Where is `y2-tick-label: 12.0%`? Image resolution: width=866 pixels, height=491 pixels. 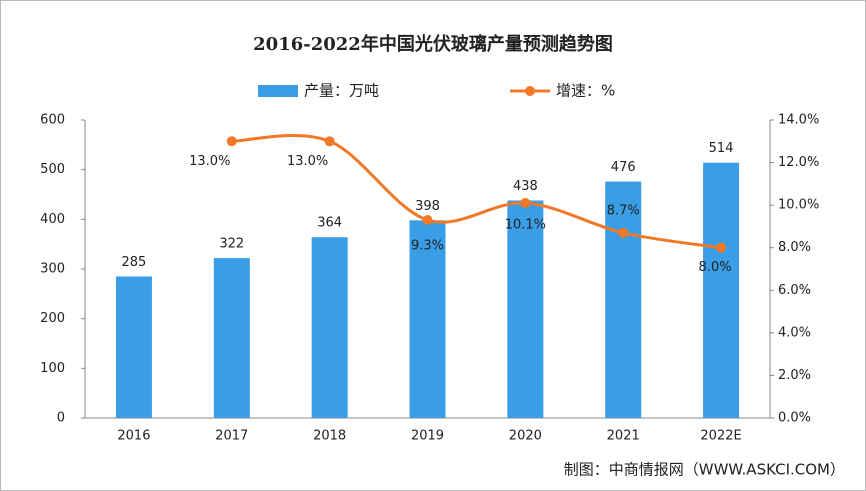
y2-tick-label: 12.0% is located at coordinates (798, 162).